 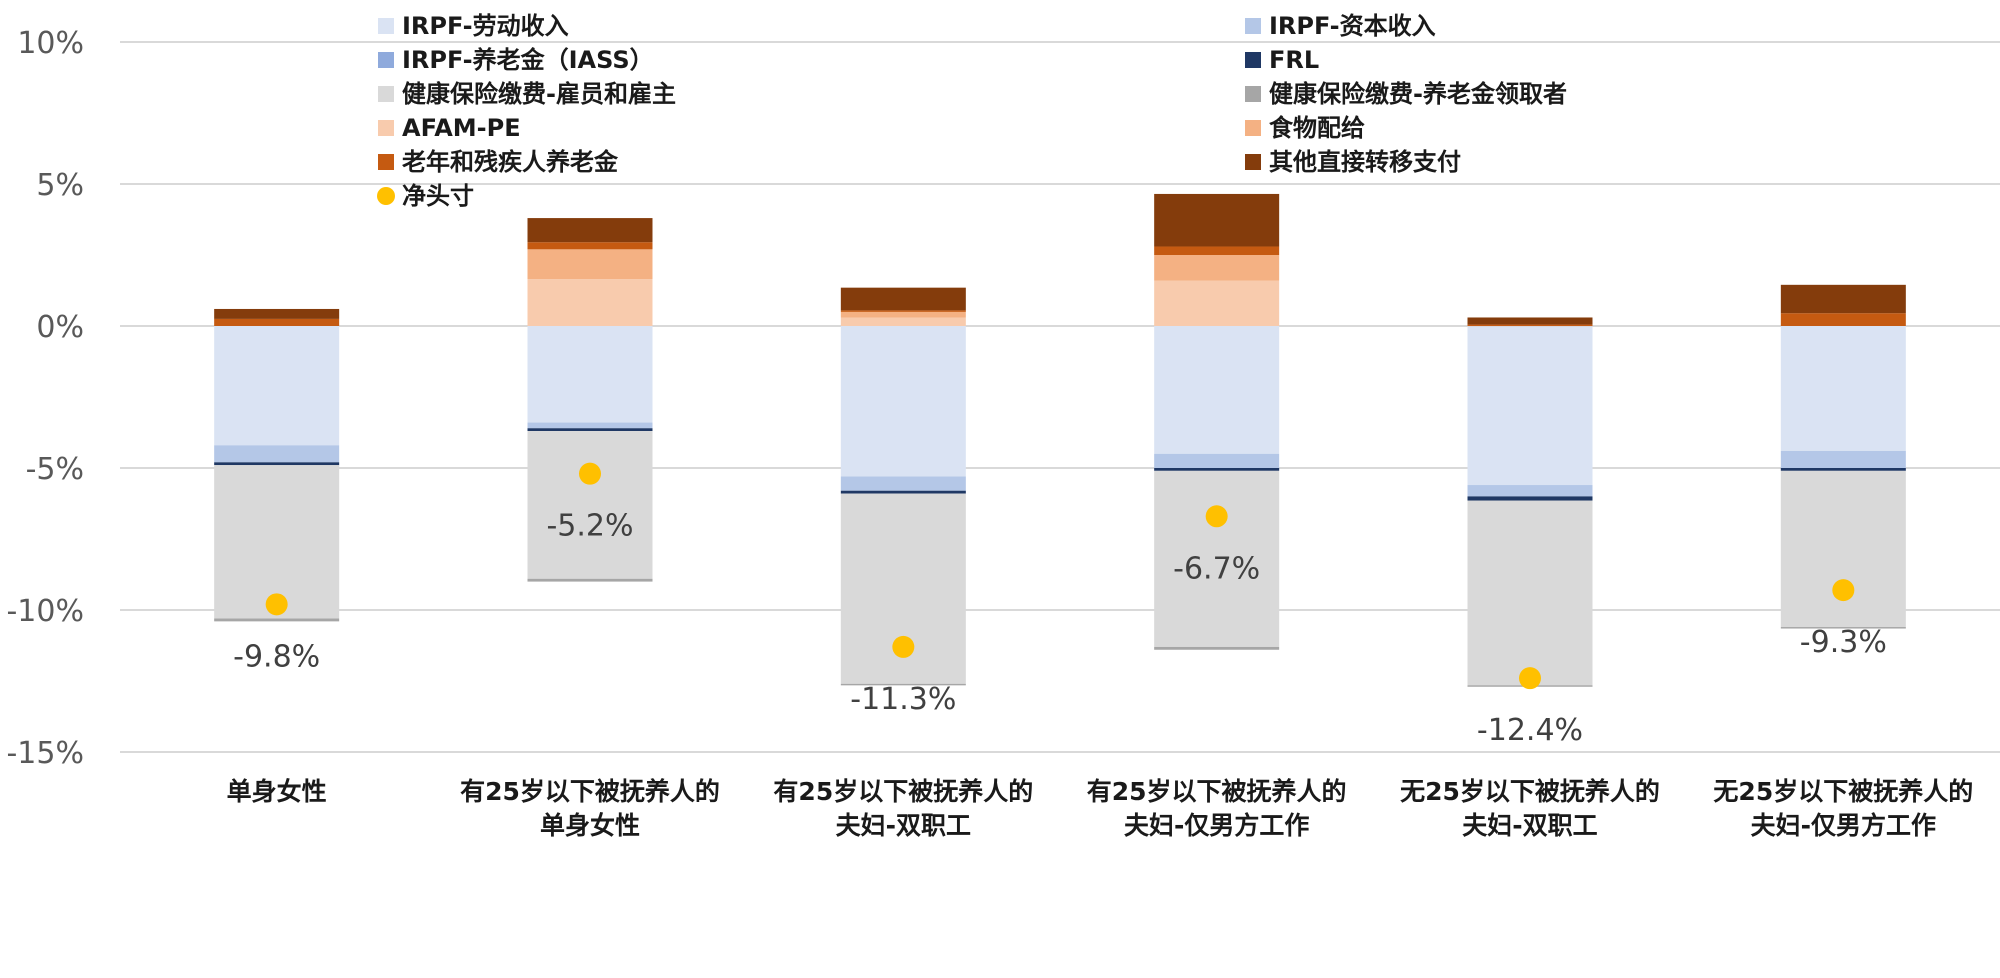 I want to click on data-label: -6.7%, so click(x=1216, y=568).